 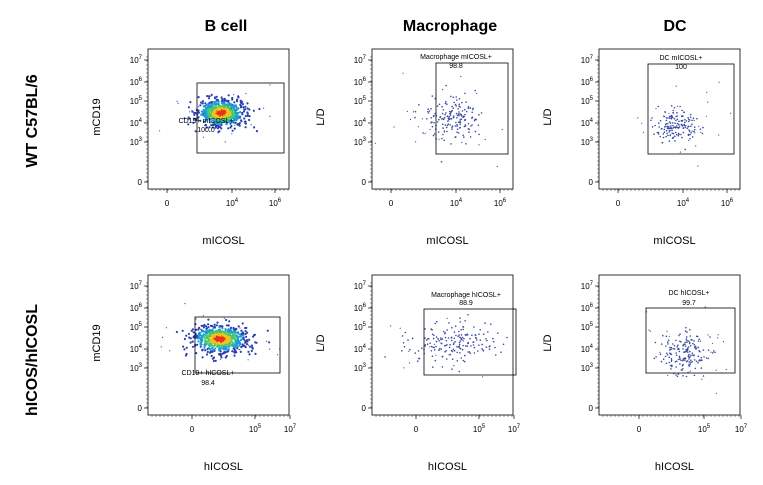 What do you see at coordinates (208, 373) in the screenshot?
I see `gate-label: CD19+ hICOSL+` at bounding box center [208, 373].